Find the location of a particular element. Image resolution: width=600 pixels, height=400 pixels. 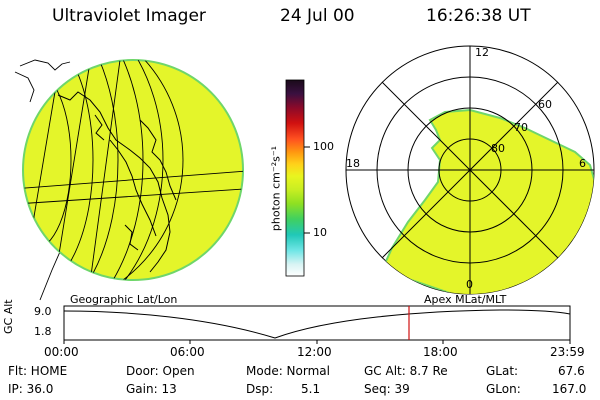

dsp-label: Dsp: is located at coordinates (260, 389).